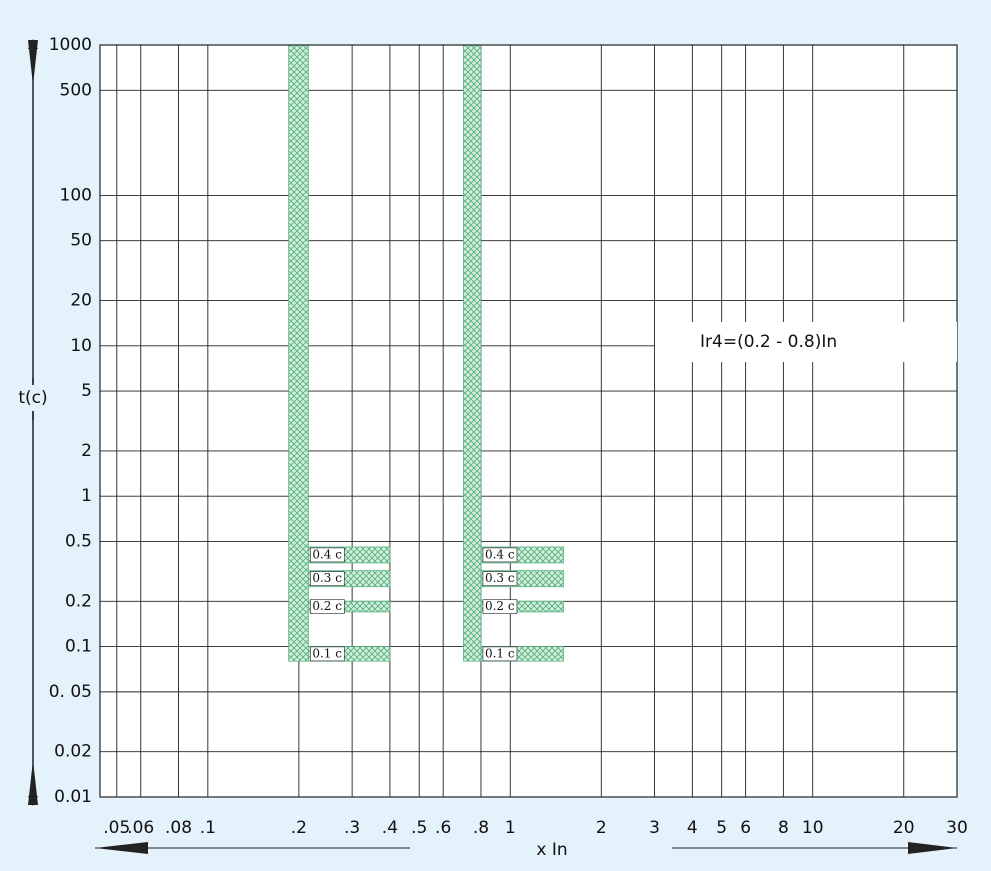 Image resolution: width=991 pixels, height=871 pixels. Describe the element at coordinates (510, 828) in the screenshot. I see `x-tick-label: 1` at that location.